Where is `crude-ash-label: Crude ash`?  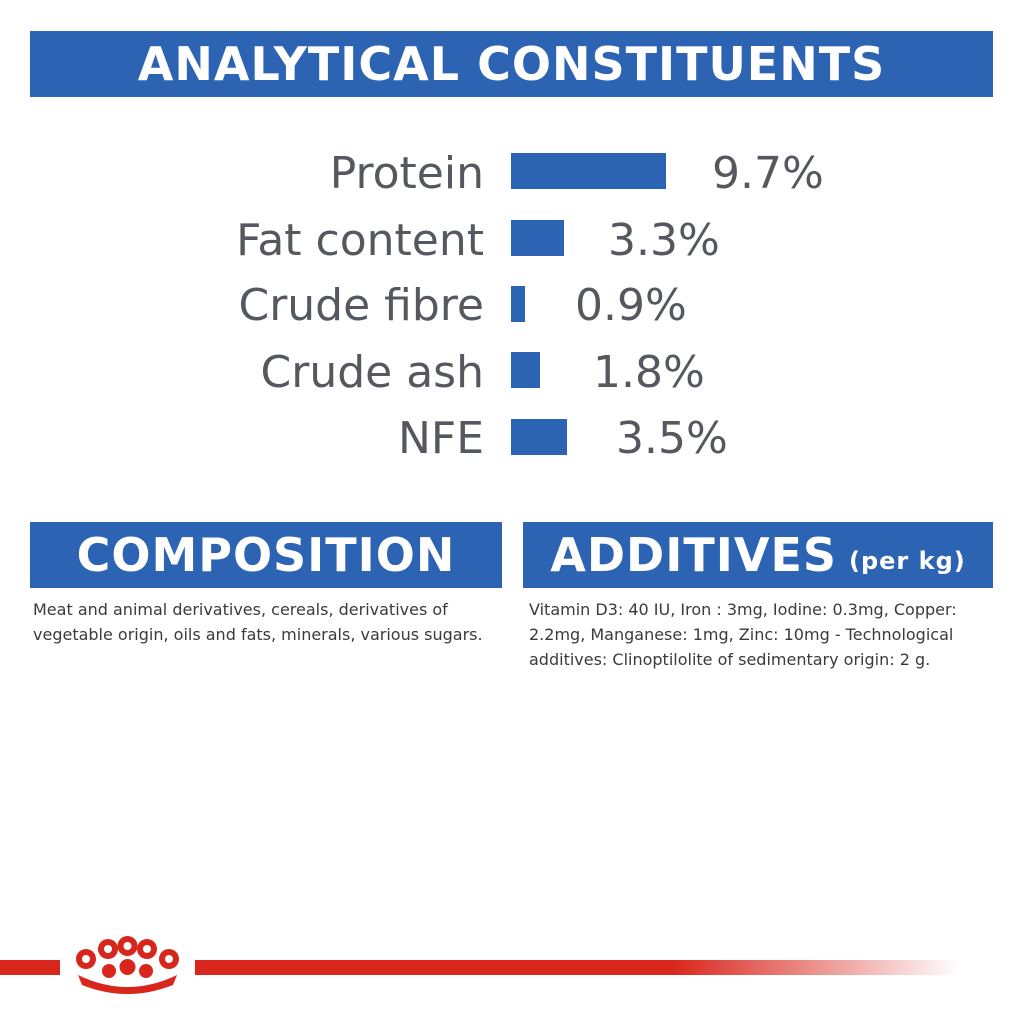 crude-ash-label: Crude ash is located at coordinates (372, 372).